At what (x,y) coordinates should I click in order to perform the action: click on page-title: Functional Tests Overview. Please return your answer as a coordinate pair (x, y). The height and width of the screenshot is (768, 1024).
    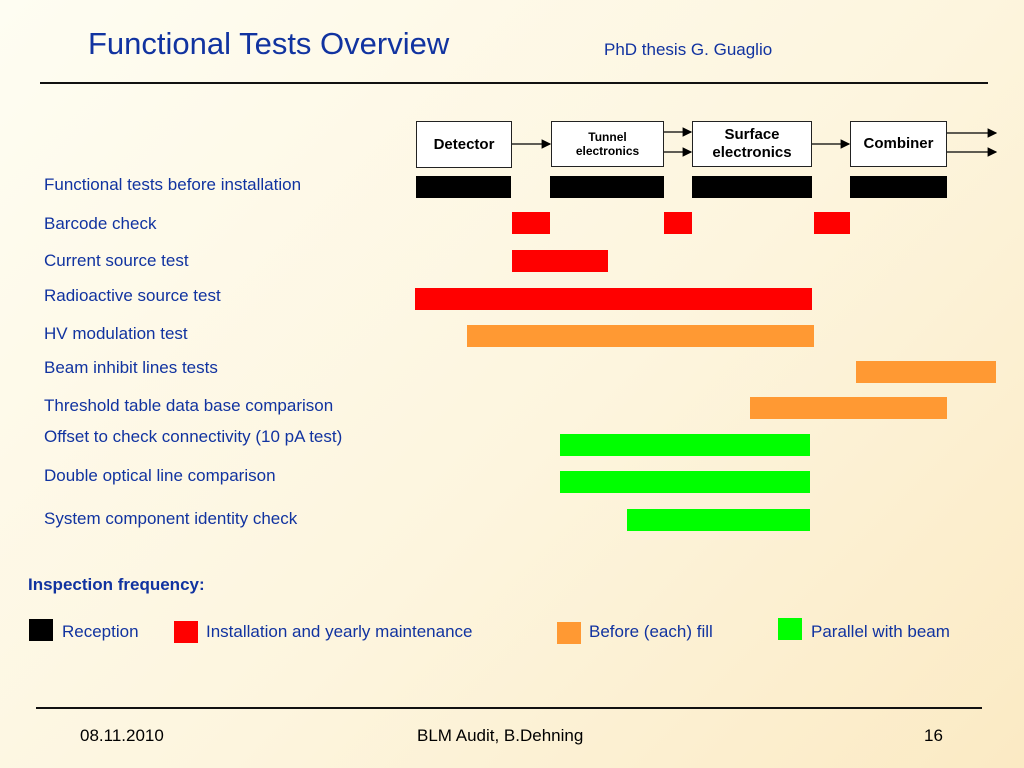
    Looking at the image, I should click on (269, 43).